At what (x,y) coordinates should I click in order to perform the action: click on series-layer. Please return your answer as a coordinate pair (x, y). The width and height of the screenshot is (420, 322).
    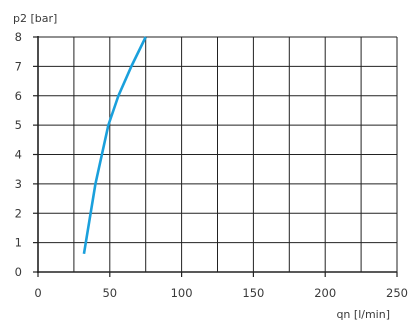
    Looking at the image, I should click on (114, 145).